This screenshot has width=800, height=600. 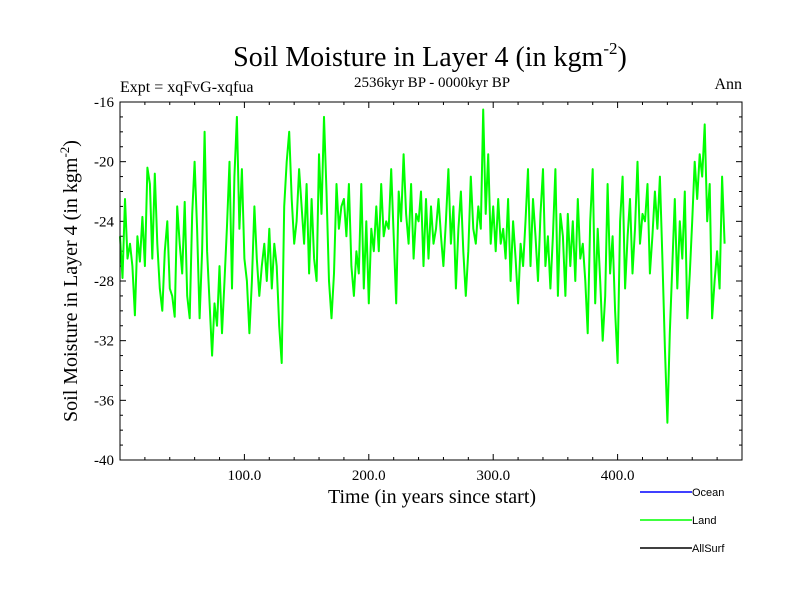 I want to click on x-tick-label: 300.0, so click(x=493, y=476).